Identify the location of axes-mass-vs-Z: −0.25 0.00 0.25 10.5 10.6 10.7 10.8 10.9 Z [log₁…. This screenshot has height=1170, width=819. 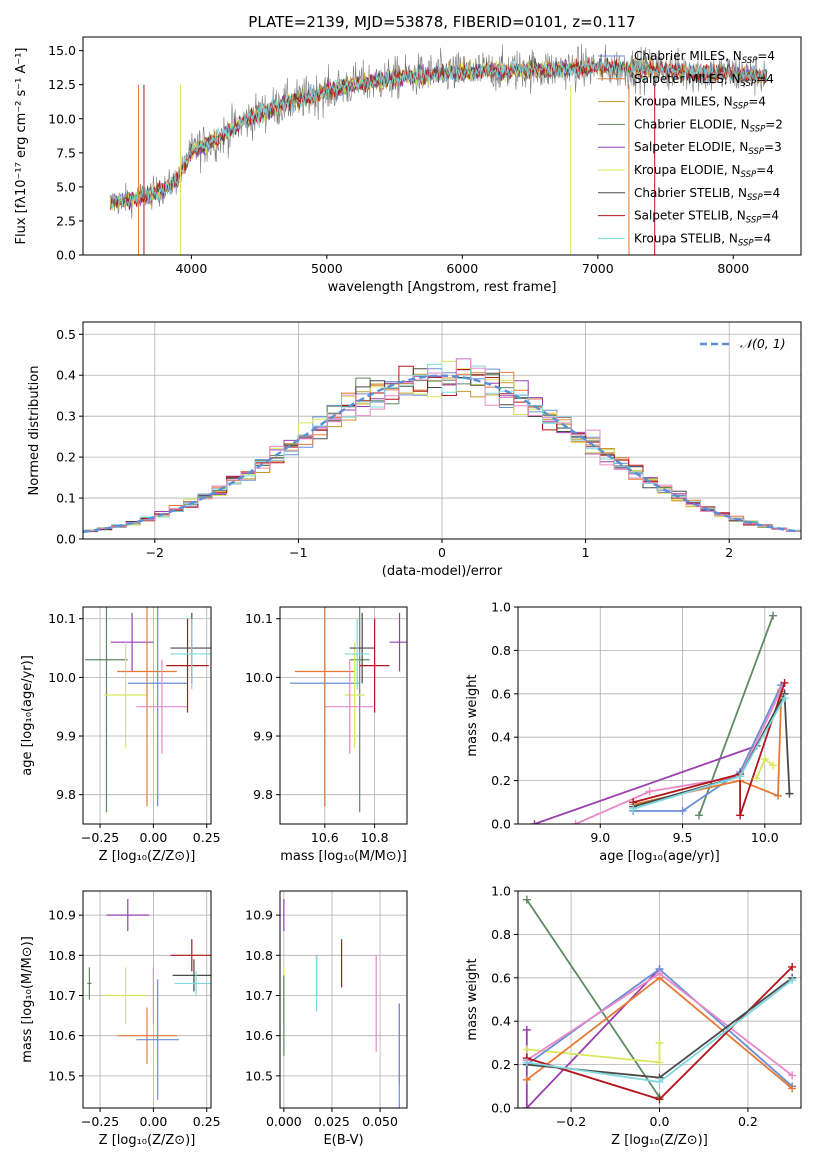
(120, 1019).